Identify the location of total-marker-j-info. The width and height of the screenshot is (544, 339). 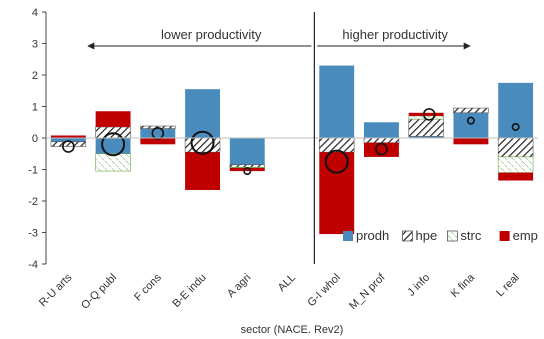
(429, 114).